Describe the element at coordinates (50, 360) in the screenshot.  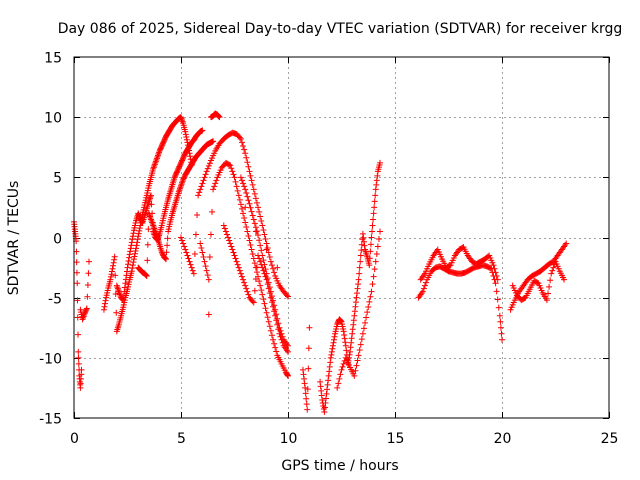
I see `y-tick-label: -10` at that location.